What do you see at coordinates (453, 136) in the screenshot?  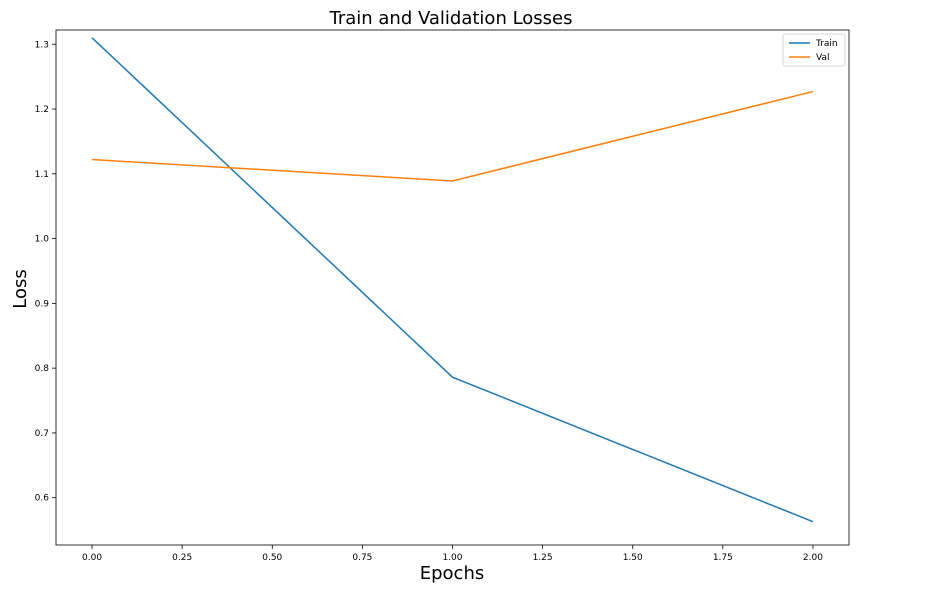 I see `series-line-val` at bounding box center [453, 136].